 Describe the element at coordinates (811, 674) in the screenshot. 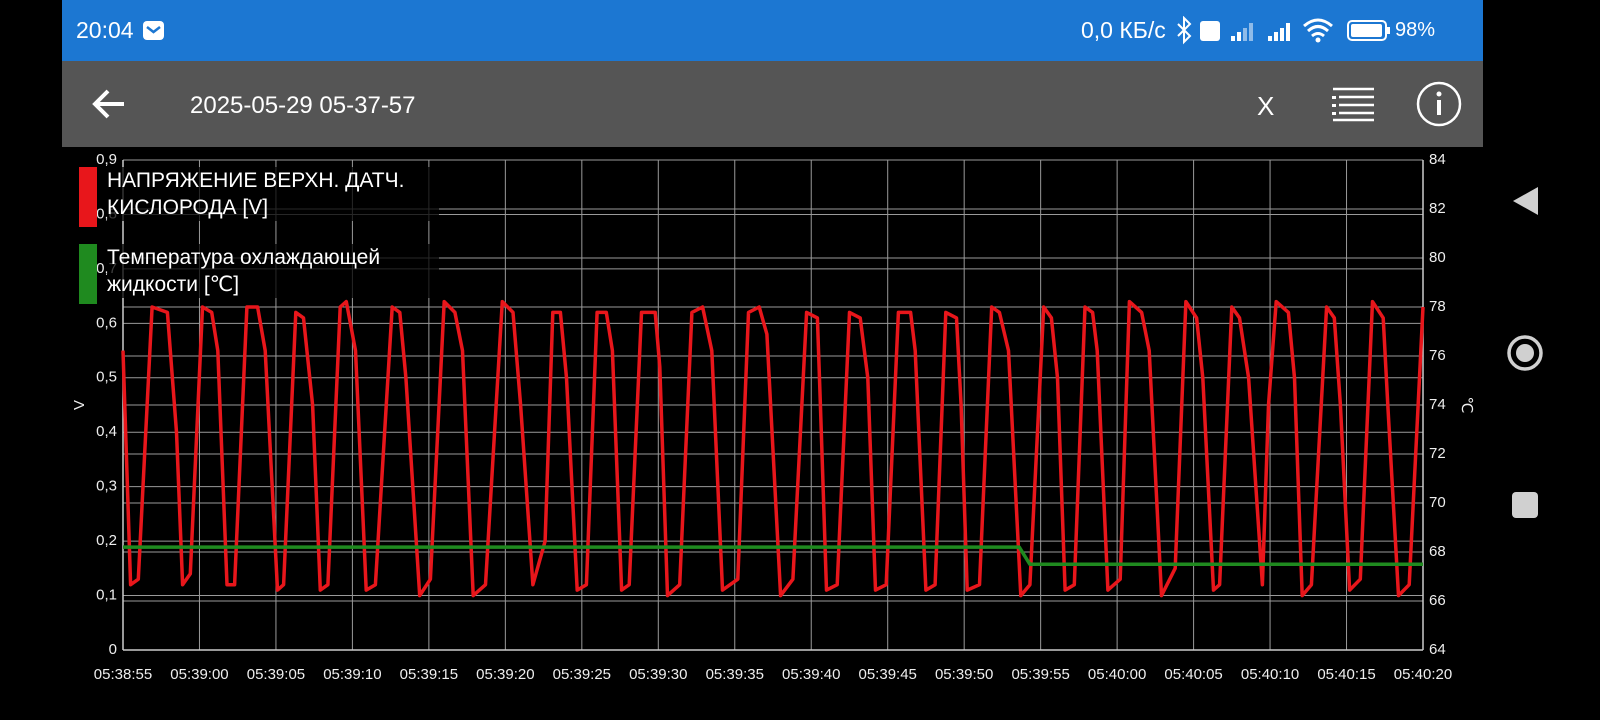

I see `x-tick-label: 05:39:40` at that location.